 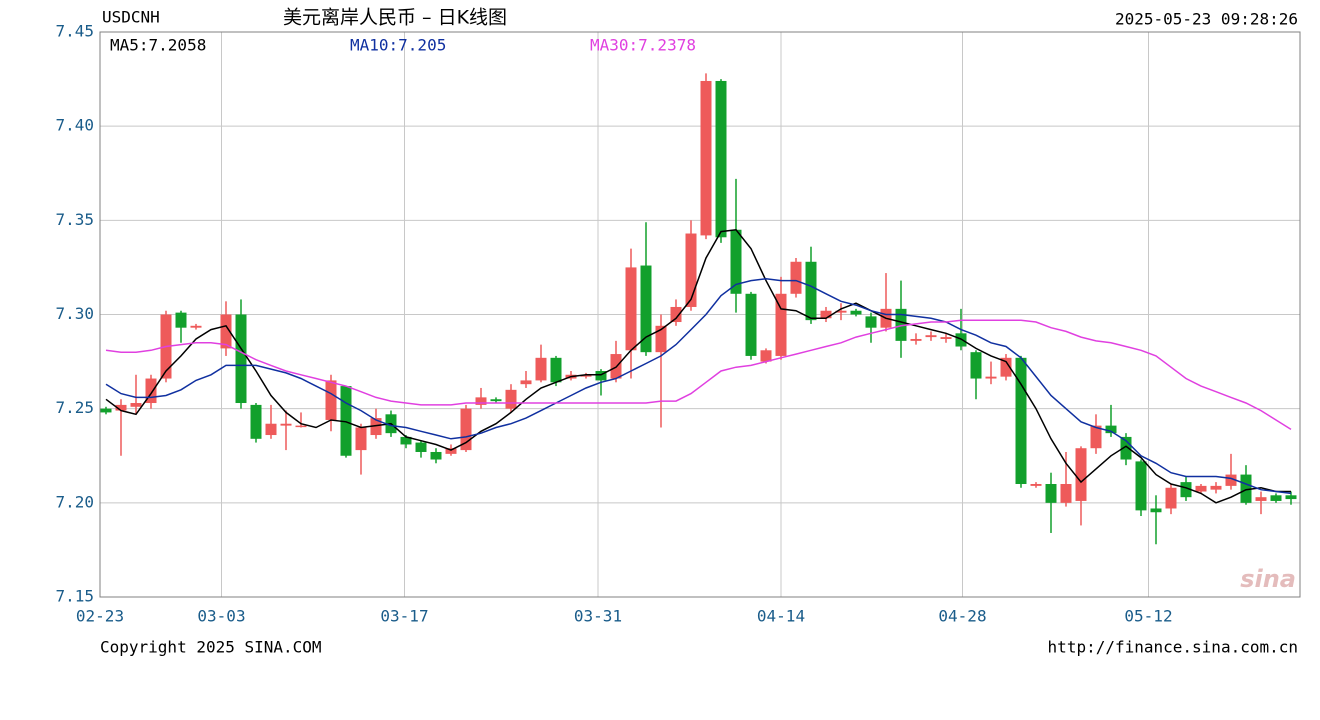 I want to click on x-tick-label: 02-23, so click(x=100, y=616).